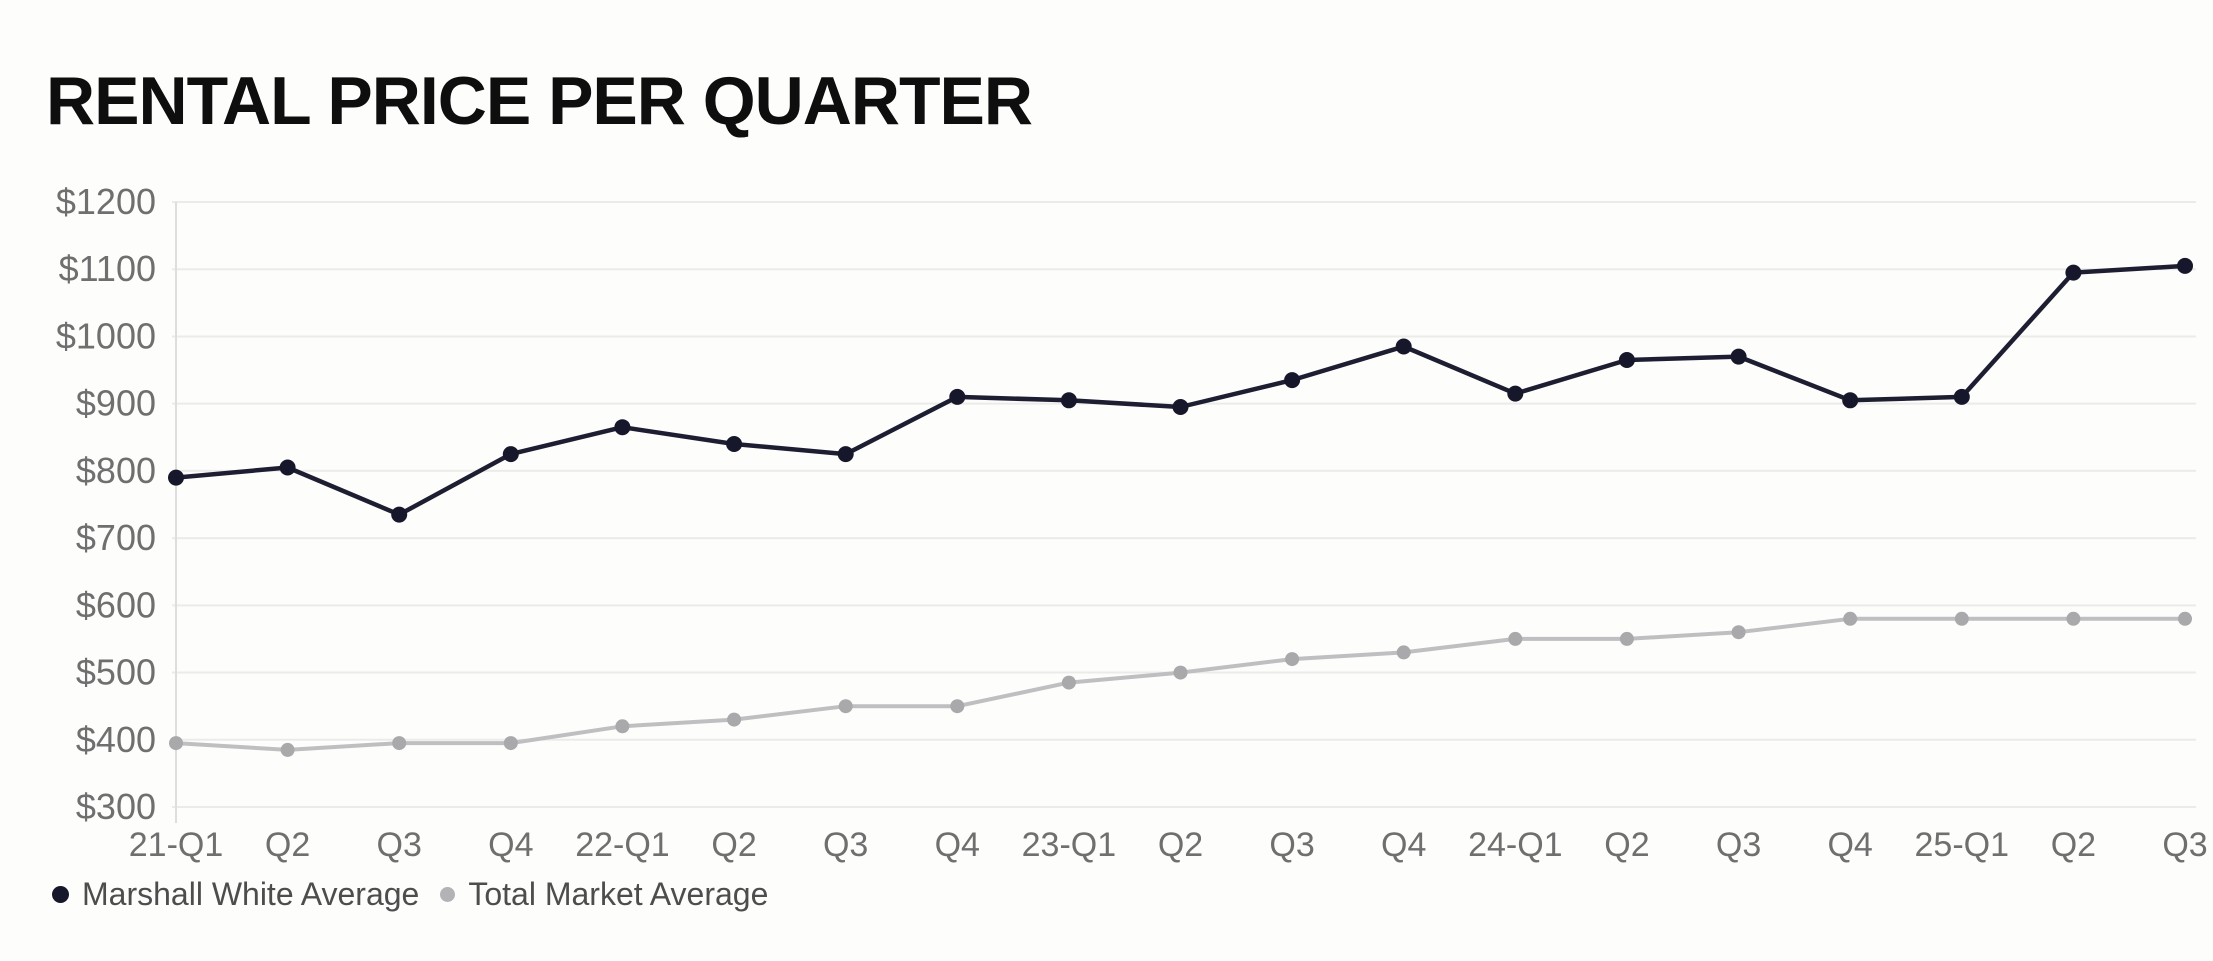 This screenshot has height=961, width=2213. I want to click on x-axis-tick-label: 25-Q1, so click(1962, 845).